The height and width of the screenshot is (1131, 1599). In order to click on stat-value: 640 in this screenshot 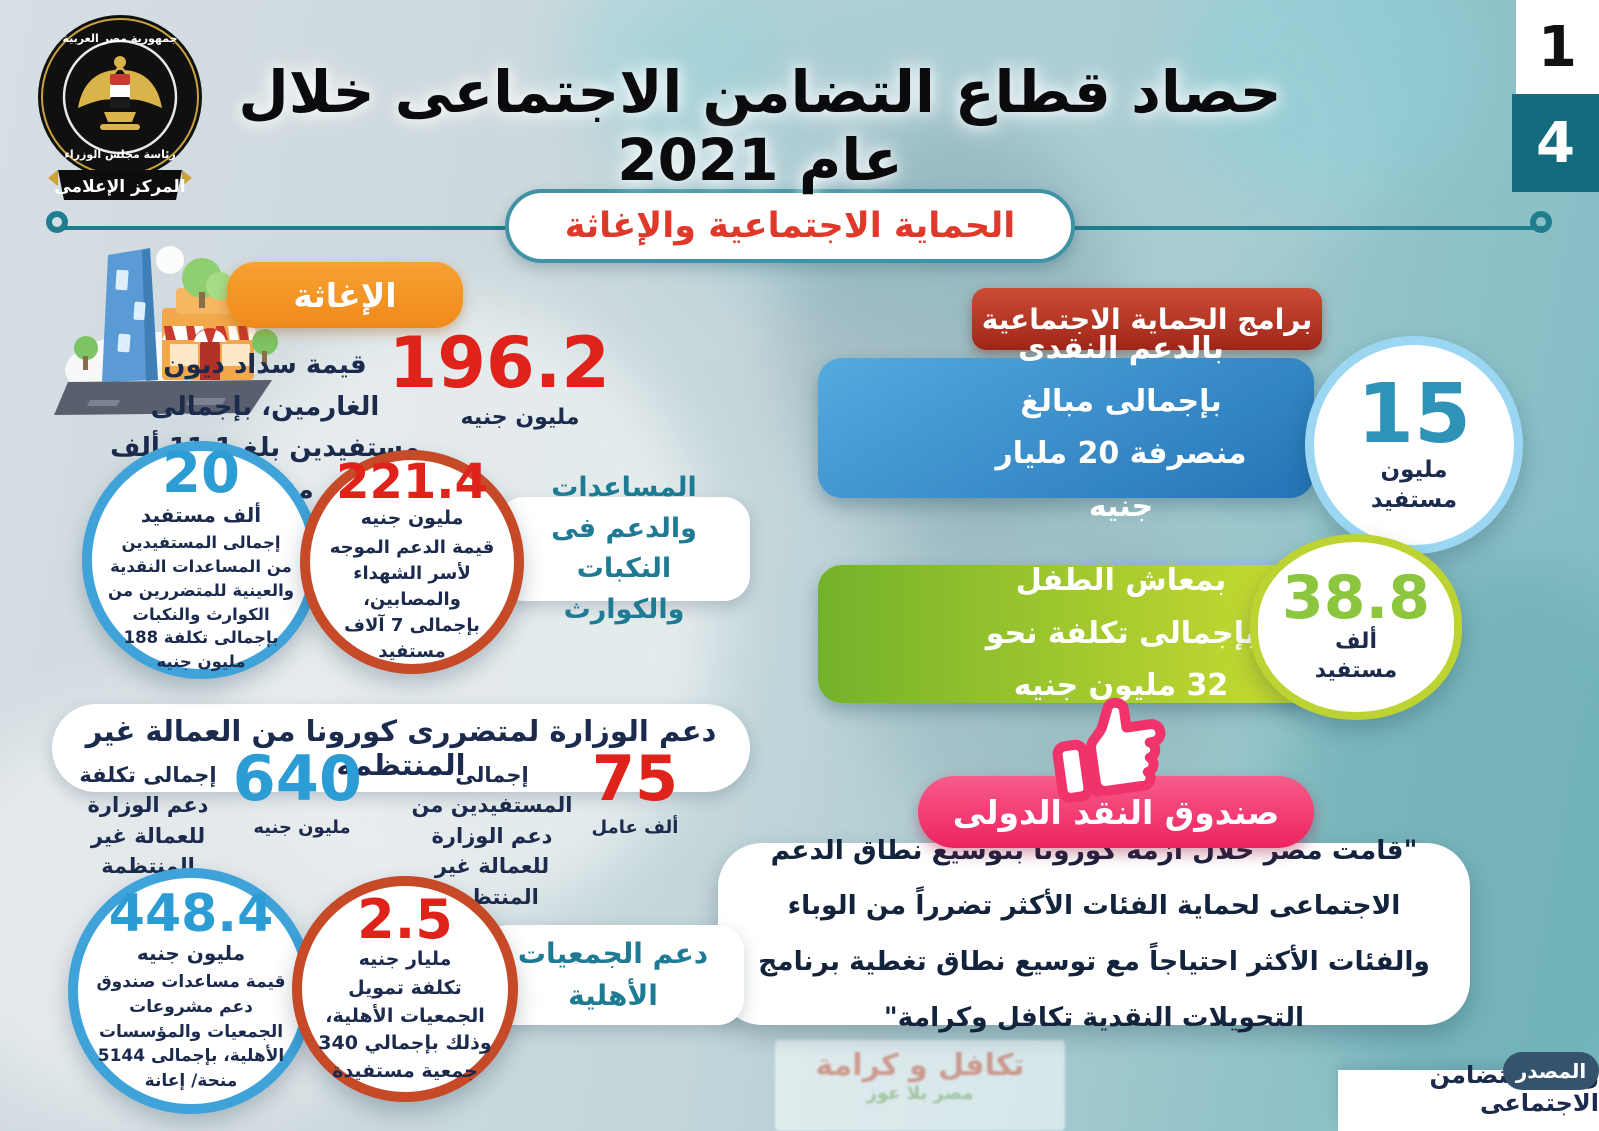, I will do `click(297, 778)`.